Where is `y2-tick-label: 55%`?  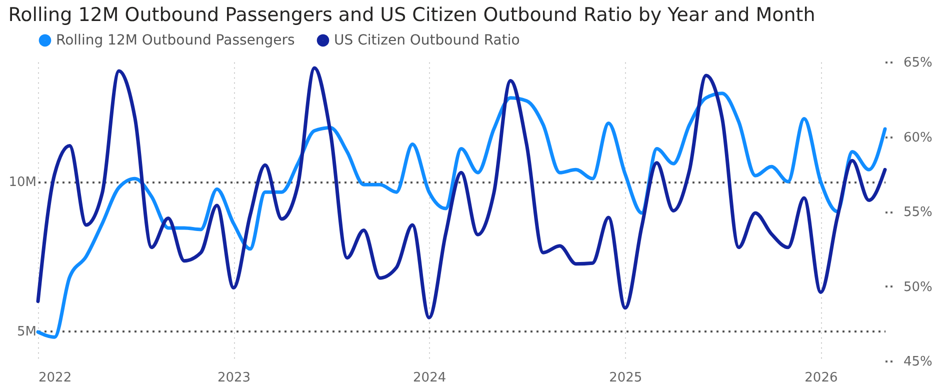 y2-tick-label: 55% is located at coordinates (918, 212).